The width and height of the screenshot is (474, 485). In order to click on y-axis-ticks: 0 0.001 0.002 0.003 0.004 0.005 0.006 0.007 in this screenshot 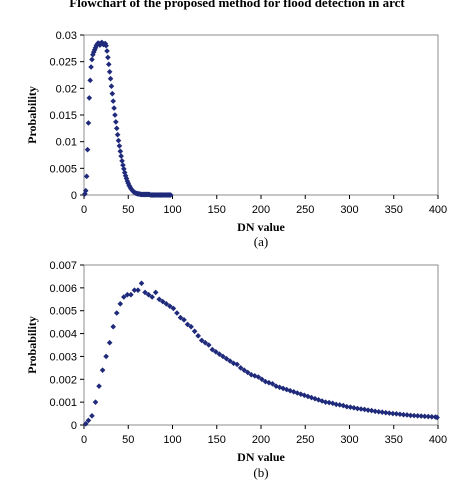, I will do `click(66, 346)`.